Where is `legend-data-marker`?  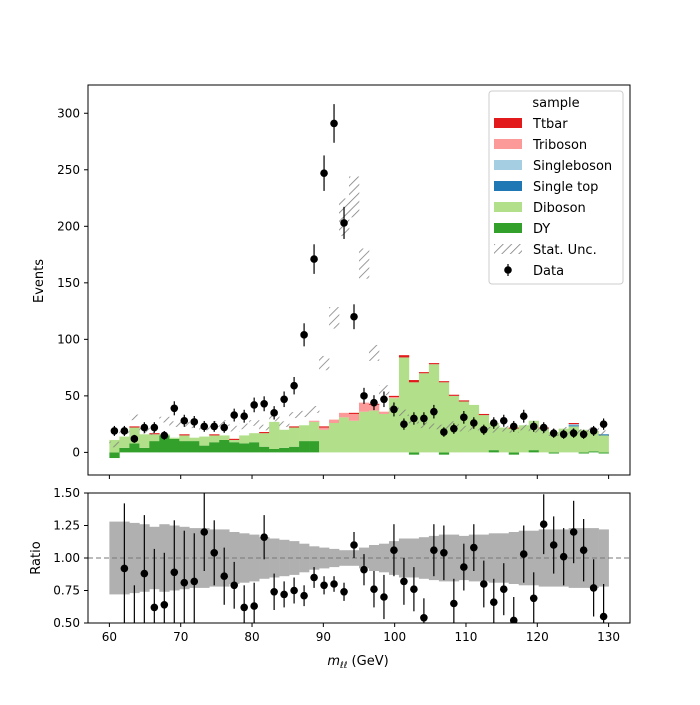
legend-data-marker is located at coordinates (508, 270).